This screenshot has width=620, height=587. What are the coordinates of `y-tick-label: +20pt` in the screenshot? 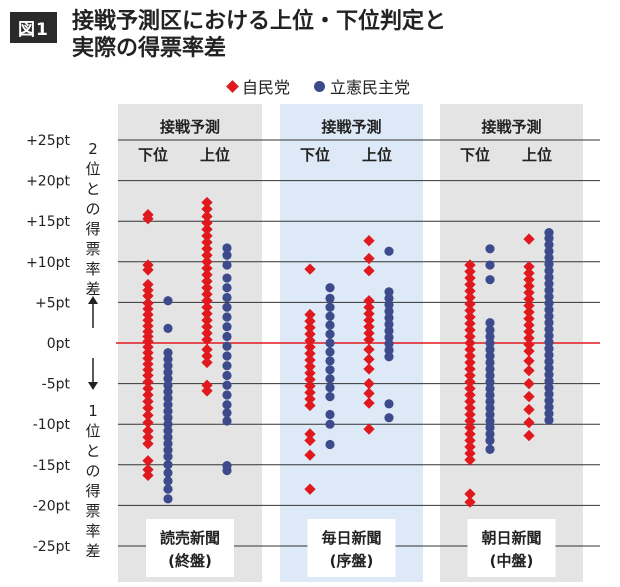 It's located at (48, 182).